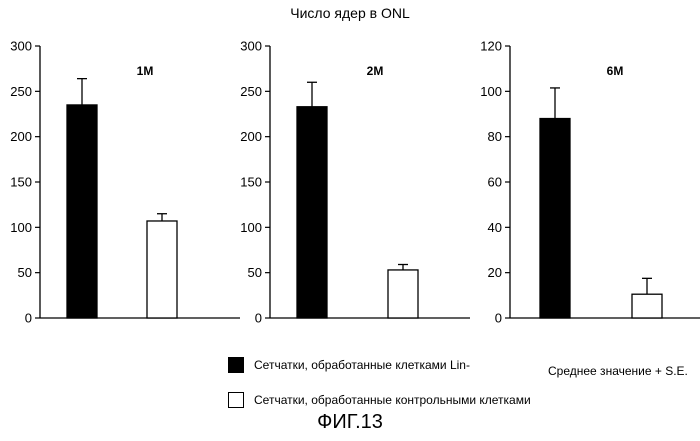  What do you see at coordinates (21, 227) in the screenshot?
I see `chart-1-y-tick-label: 100` at bounding box center [21, 227].